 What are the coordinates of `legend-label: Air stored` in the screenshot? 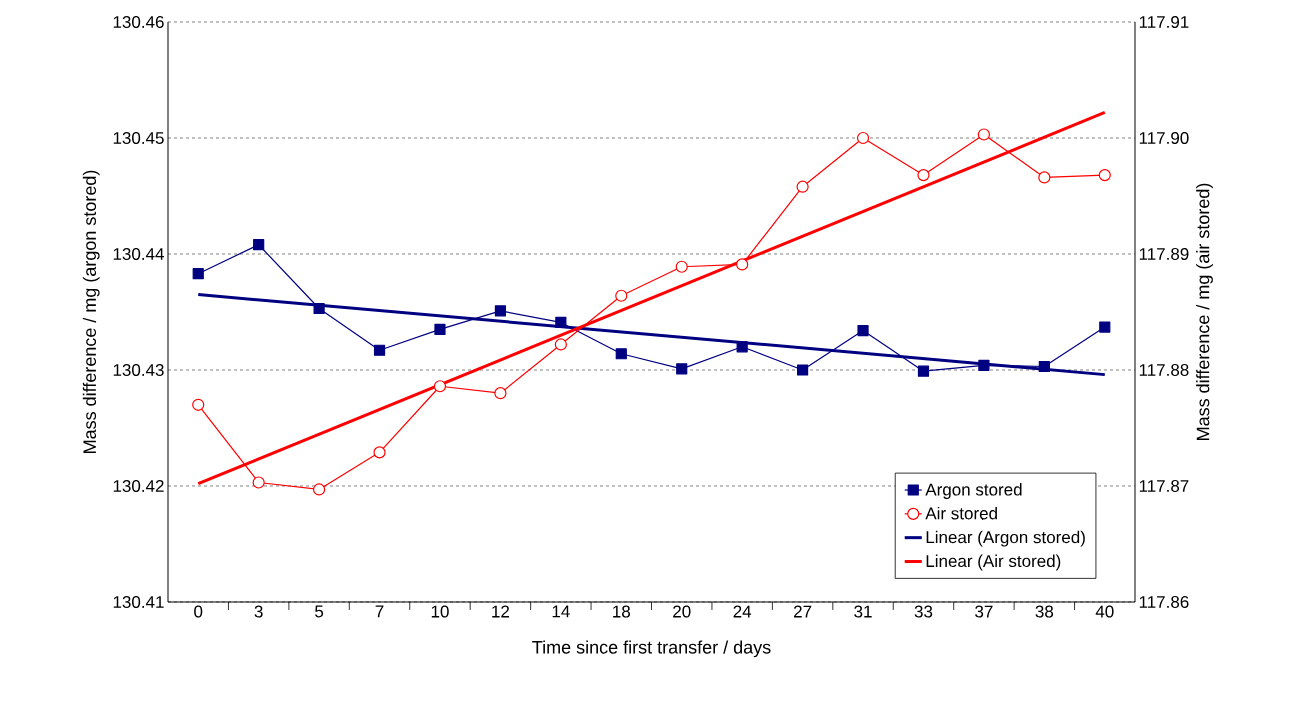 It's located at (961, 513).